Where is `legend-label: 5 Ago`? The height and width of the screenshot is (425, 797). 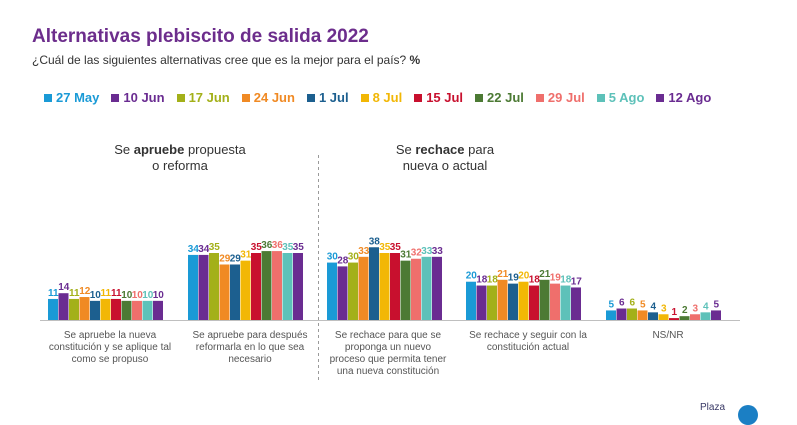 legend-label: 5 Ago is located at coordinates (626, 97).